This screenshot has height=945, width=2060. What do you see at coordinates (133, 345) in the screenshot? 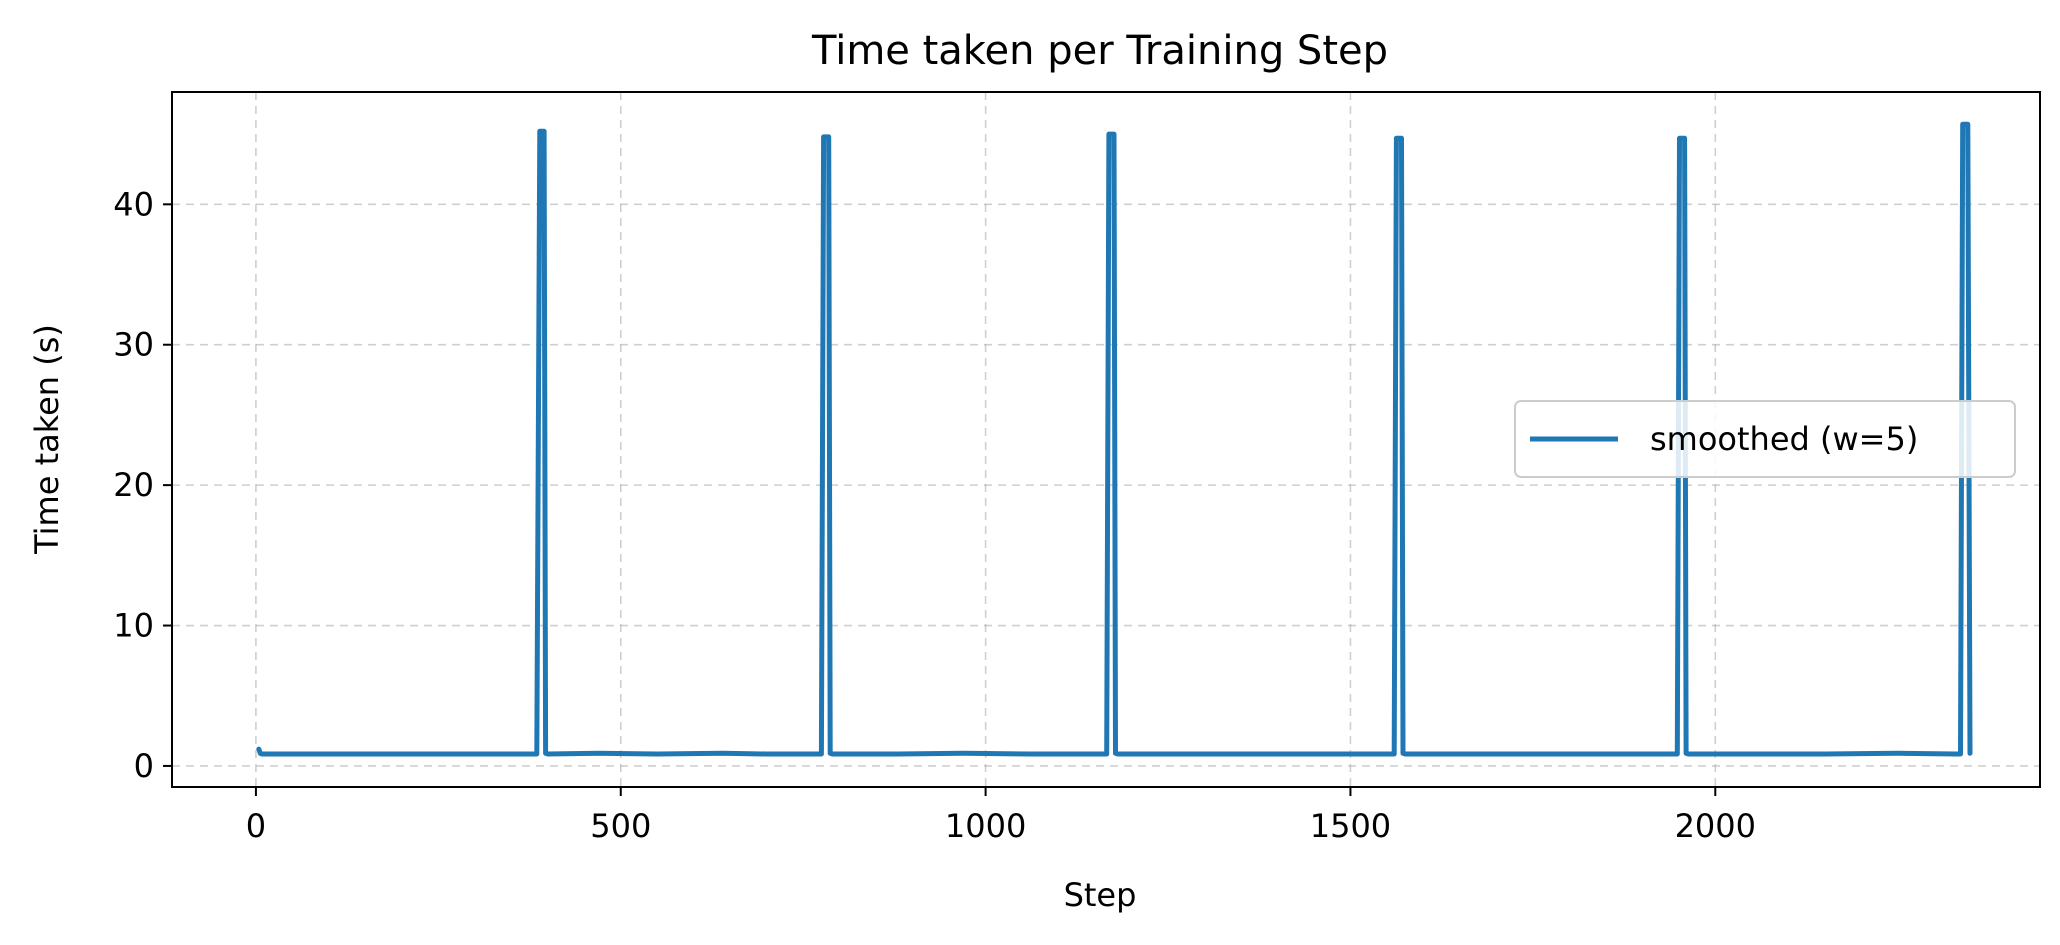
I see `y-tick-label: 30` at bounding box center [133, 345].